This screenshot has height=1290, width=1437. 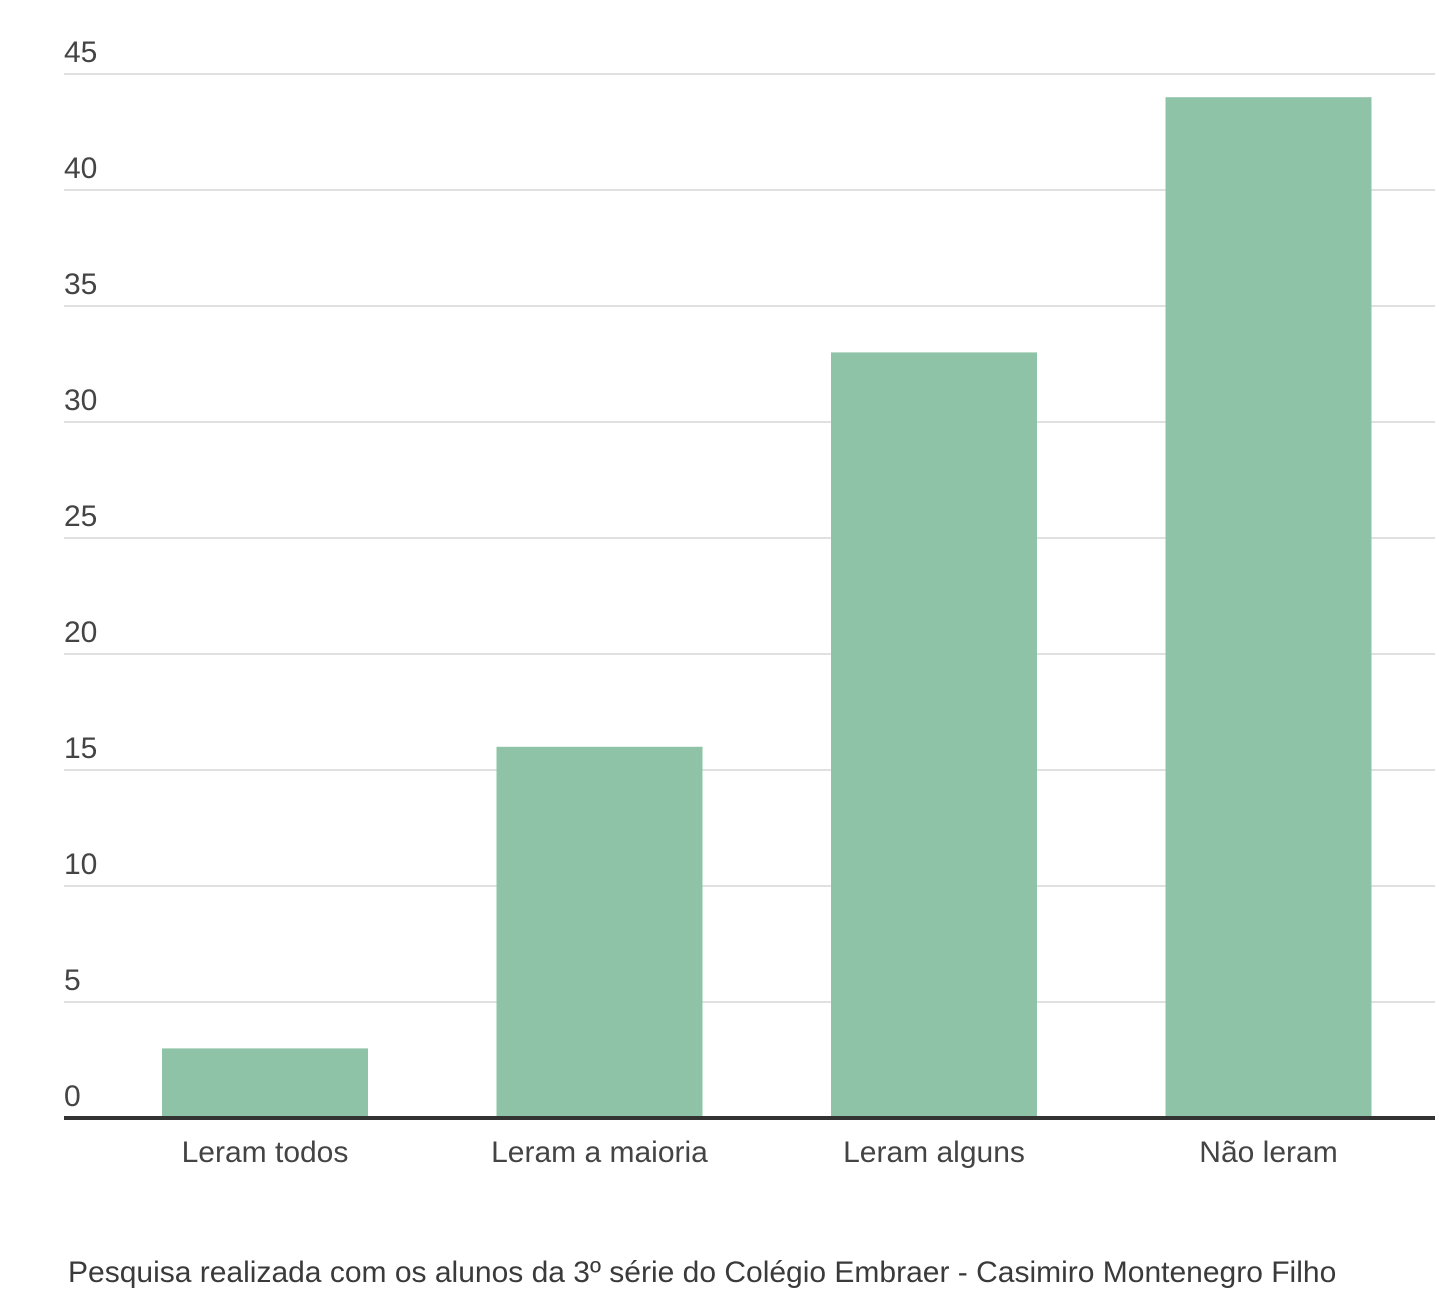 What do you see at coordinates (80, 516) in the screenshot?
I see `y-tick-label: 25` at bounding box center [80, 516].